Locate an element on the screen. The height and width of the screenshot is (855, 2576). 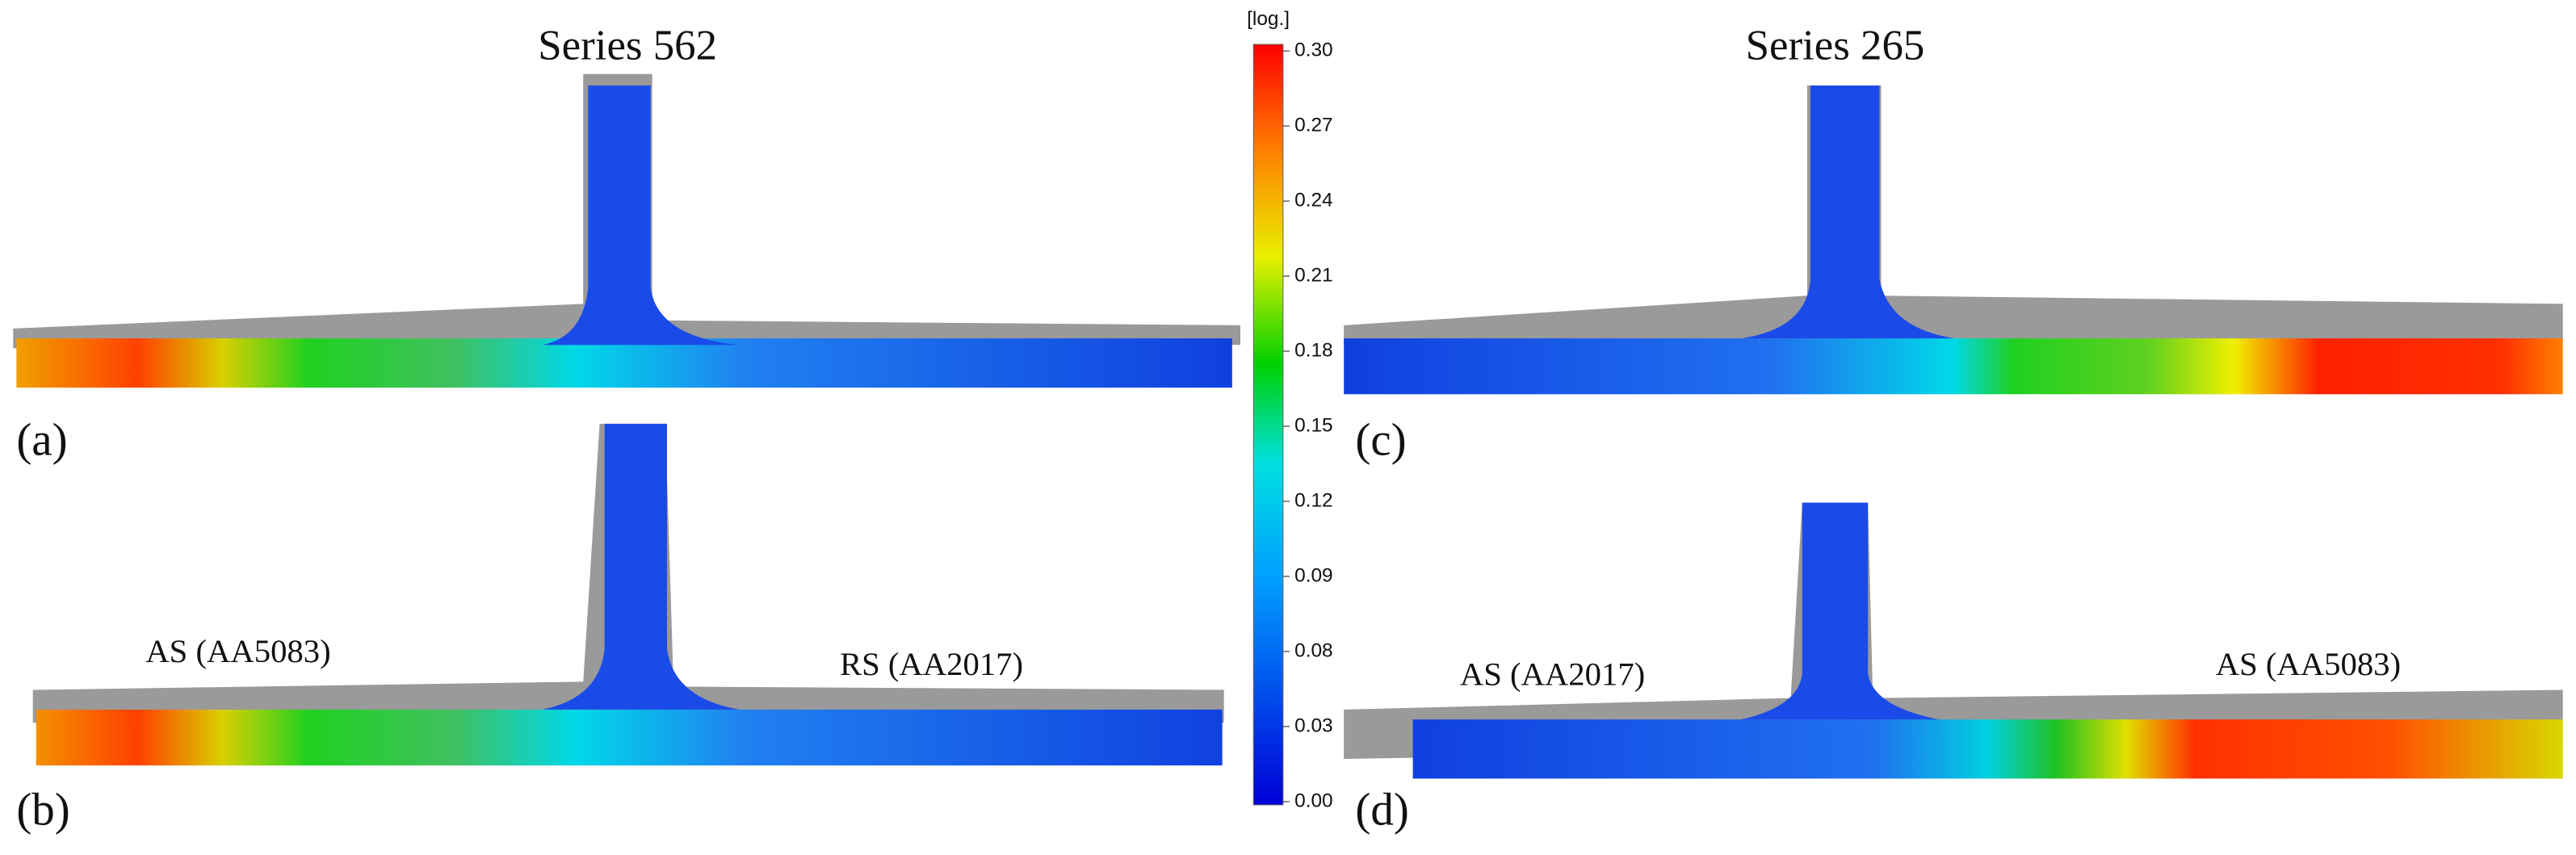
colorbar-tick-label: 0.30 is located at coordinates (1313, 51).